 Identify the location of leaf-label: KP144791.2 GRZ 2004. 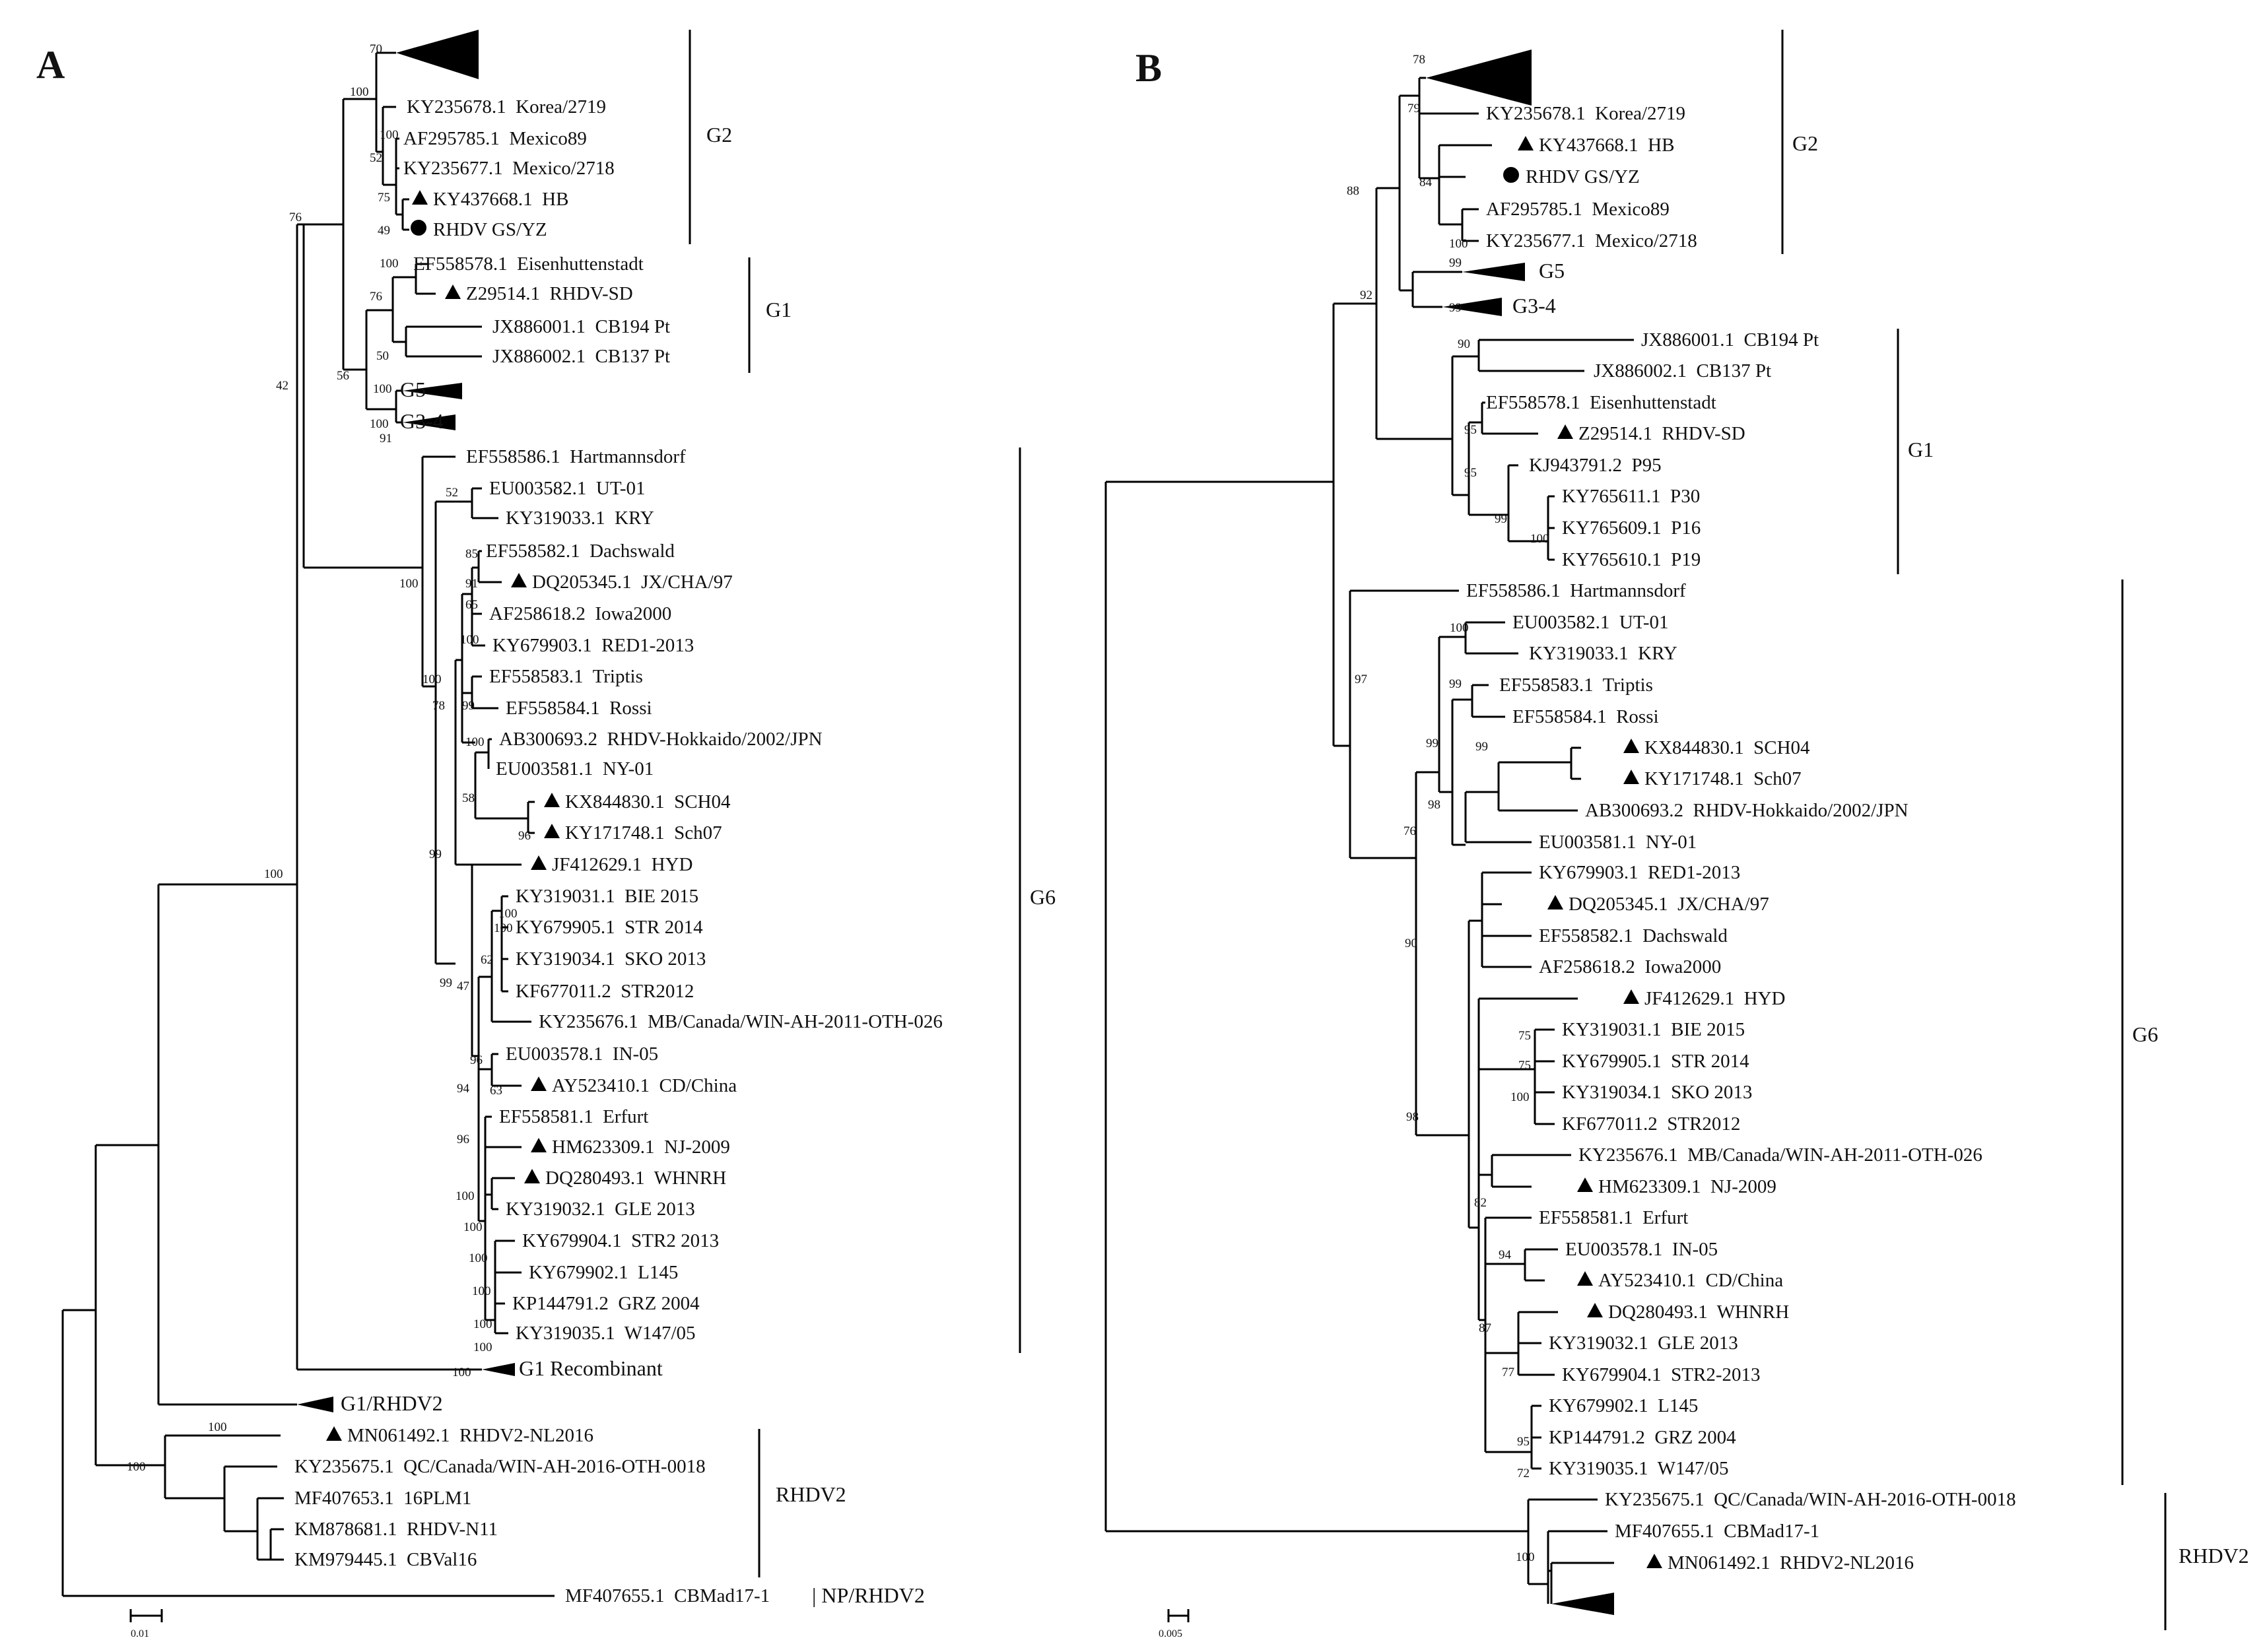
(1642, 1437).